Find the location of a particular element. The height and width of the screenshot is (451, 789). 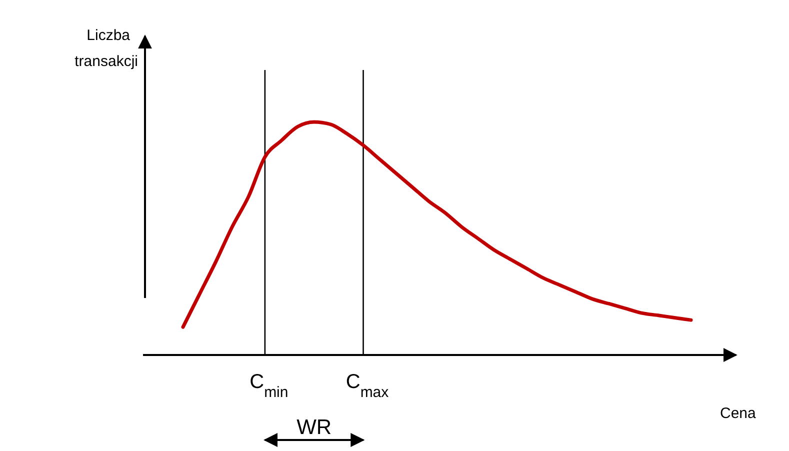

x-tick-label: C$_{min}$ is located at coordinates (269, 385).